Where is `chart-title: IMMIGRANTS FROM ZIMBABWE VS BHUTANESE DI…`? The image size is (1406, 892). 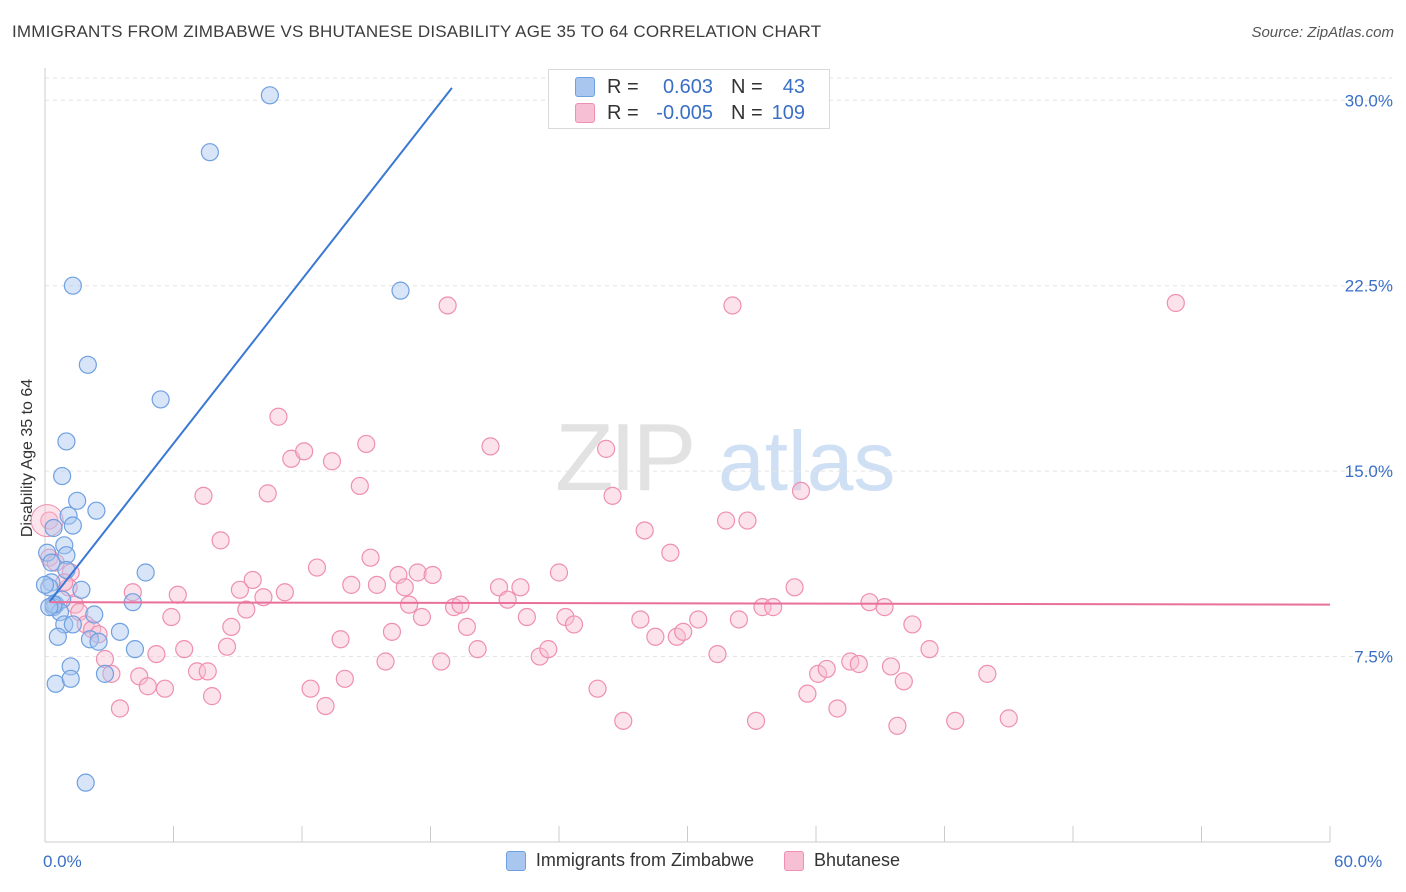 chart-title: IMMIGRANTS FROM ZIMBABWE VS BHUTANESE DI… is located at coordinates (417, 31).